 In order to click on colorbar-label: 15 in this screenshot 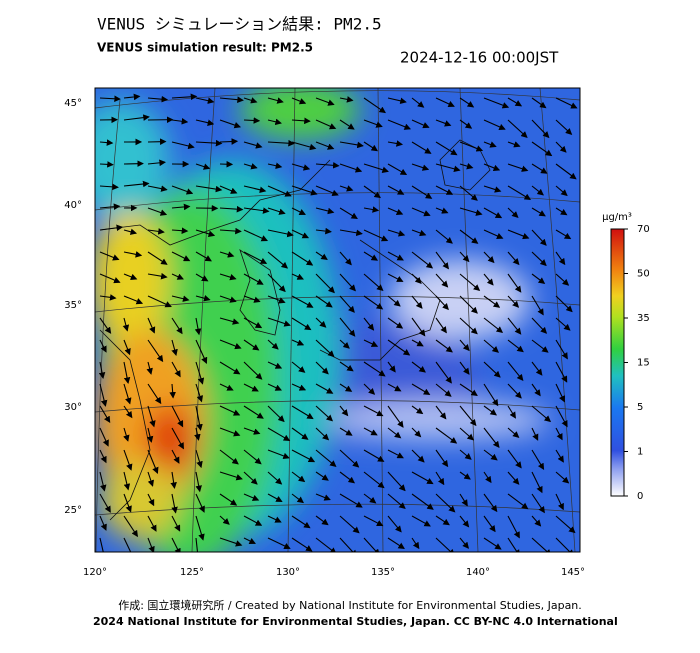, I will do `click(643, 363)`.